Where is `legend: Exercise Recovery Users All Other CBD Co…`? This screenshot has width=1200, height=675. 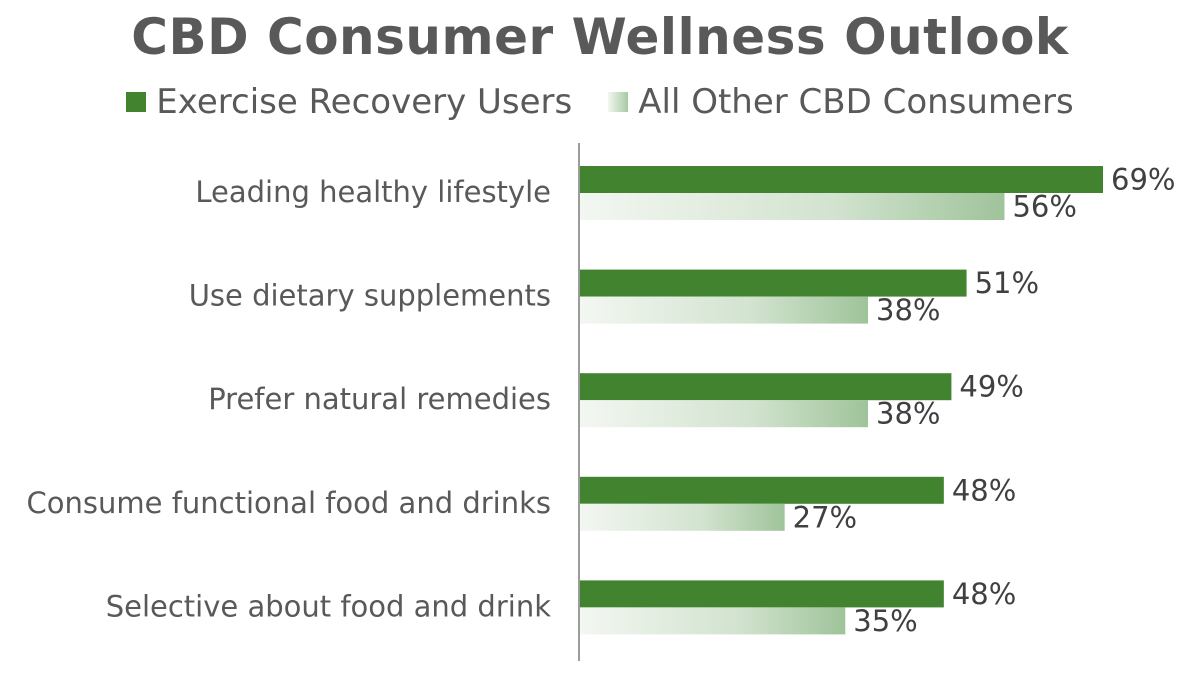 legend: Exercise Recovery Users All Other CBD Co… is located at coordinates (600, 102).